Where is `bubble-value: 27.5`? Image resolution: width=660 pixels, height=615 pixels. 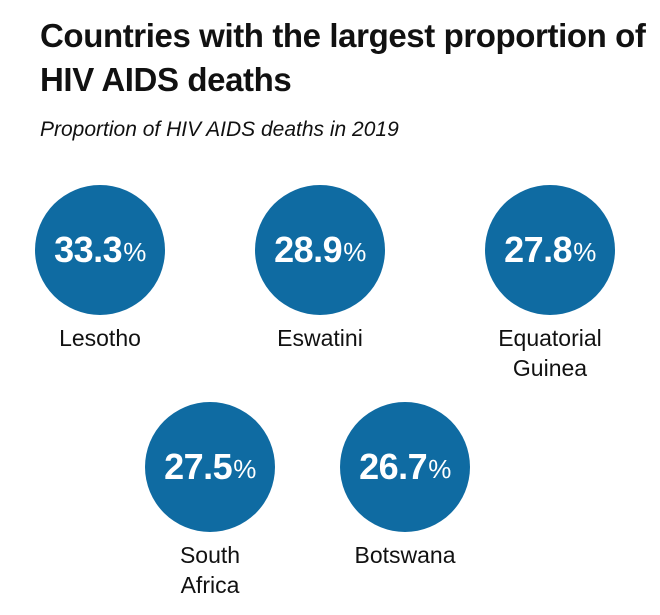 bubble-value: 27.5 is located at coordinates (198, 466).